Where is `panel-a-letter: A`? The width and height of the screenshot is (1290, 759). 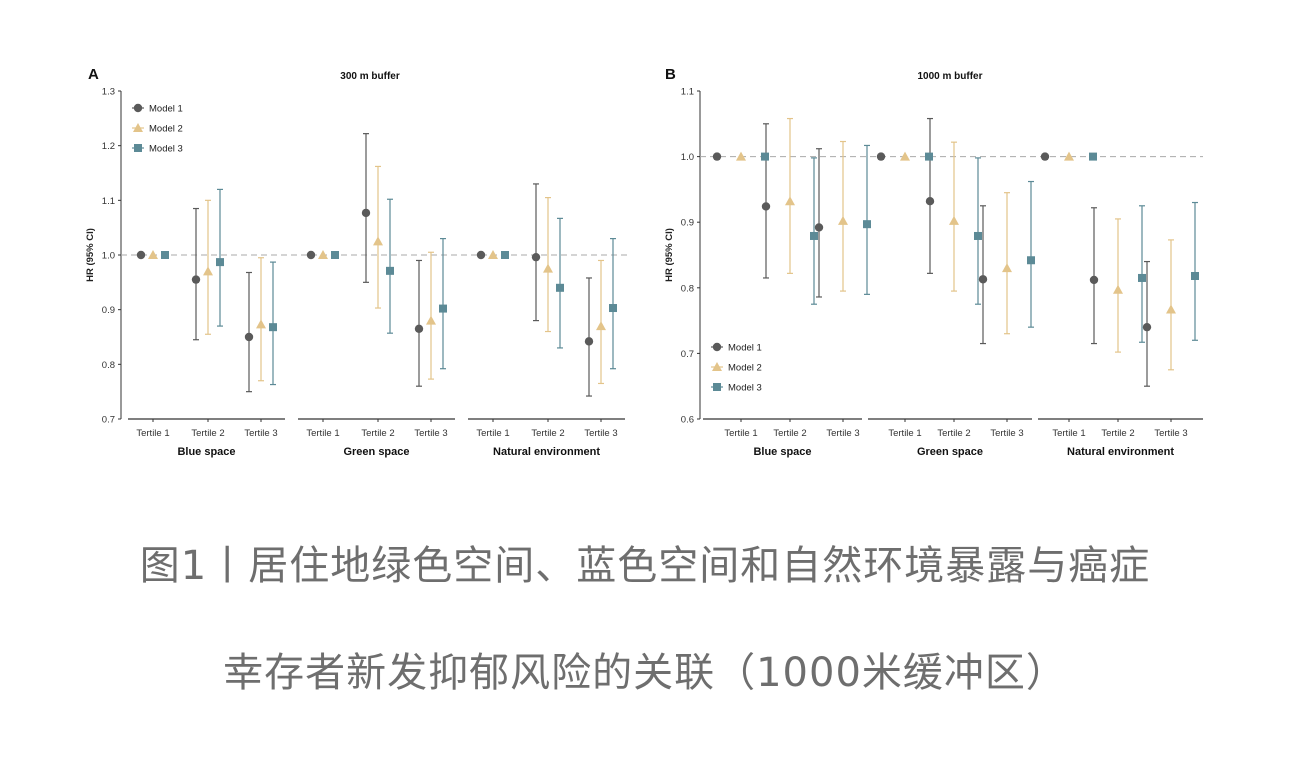
panel-a-letter: A is located at coordinates (93, 74).